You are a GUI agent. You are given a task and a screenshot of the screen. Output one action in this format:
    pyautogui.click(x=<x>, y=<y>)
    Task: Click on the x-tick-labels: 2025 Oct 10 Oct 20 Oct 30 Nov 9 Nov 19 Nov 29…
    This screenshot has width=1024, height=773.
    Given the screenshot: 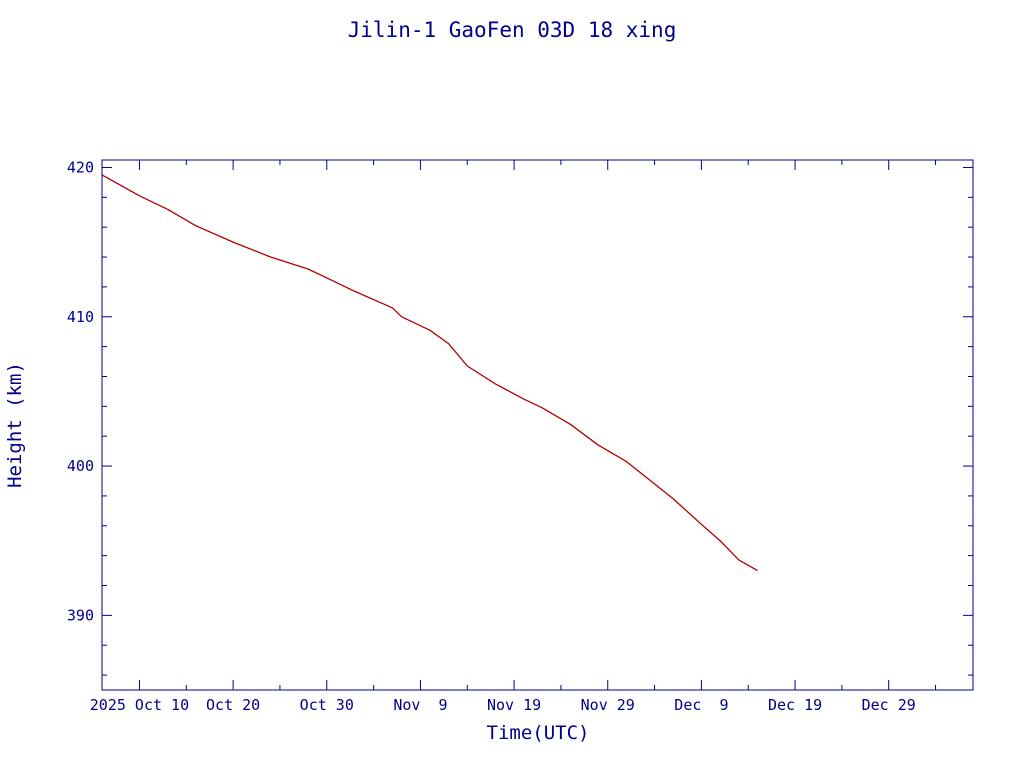 What is the action you would take?
    pyautogui.click(x=503, y=705)
    